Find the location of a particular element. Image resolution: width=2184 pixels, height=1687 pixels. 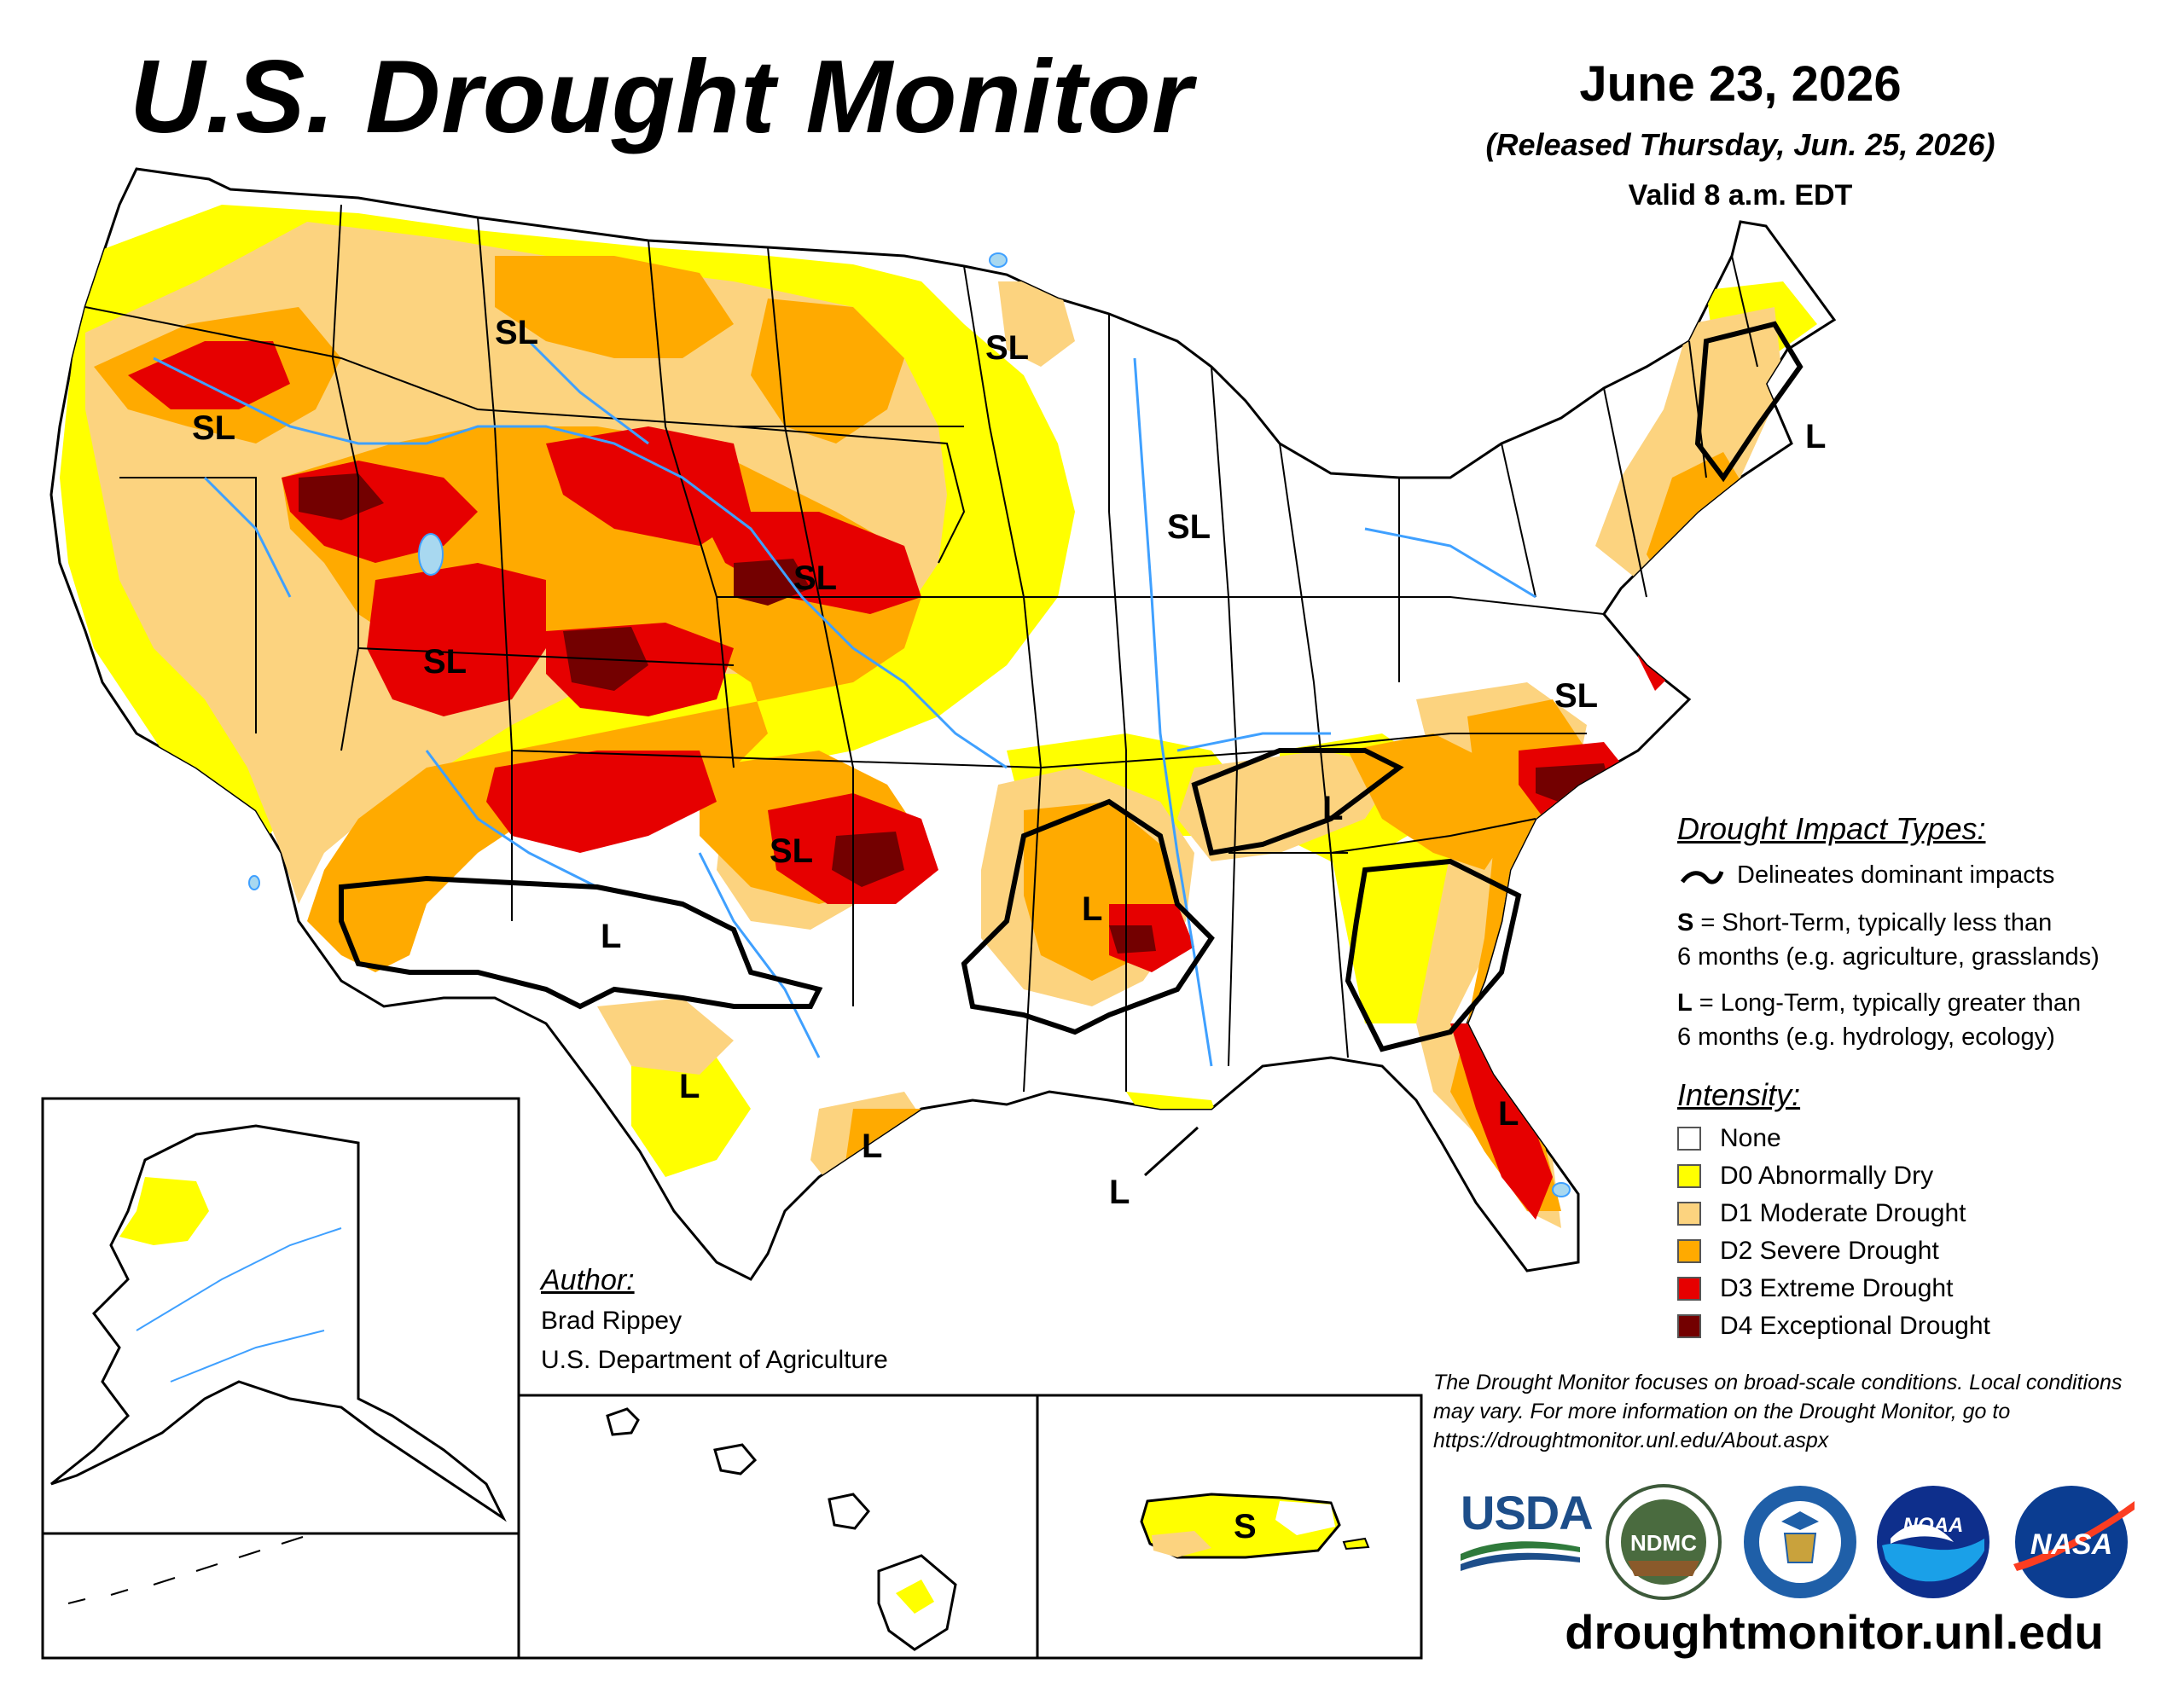

map-label-sl-utah: SL is located at coordinates (446, 662).